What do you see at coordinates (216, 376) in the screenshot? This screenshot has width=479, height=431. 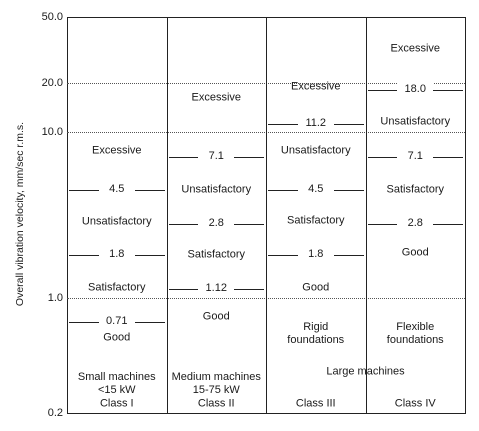 I see `machine-size-label-line: Medium machines` at bounding box center [216, 376].